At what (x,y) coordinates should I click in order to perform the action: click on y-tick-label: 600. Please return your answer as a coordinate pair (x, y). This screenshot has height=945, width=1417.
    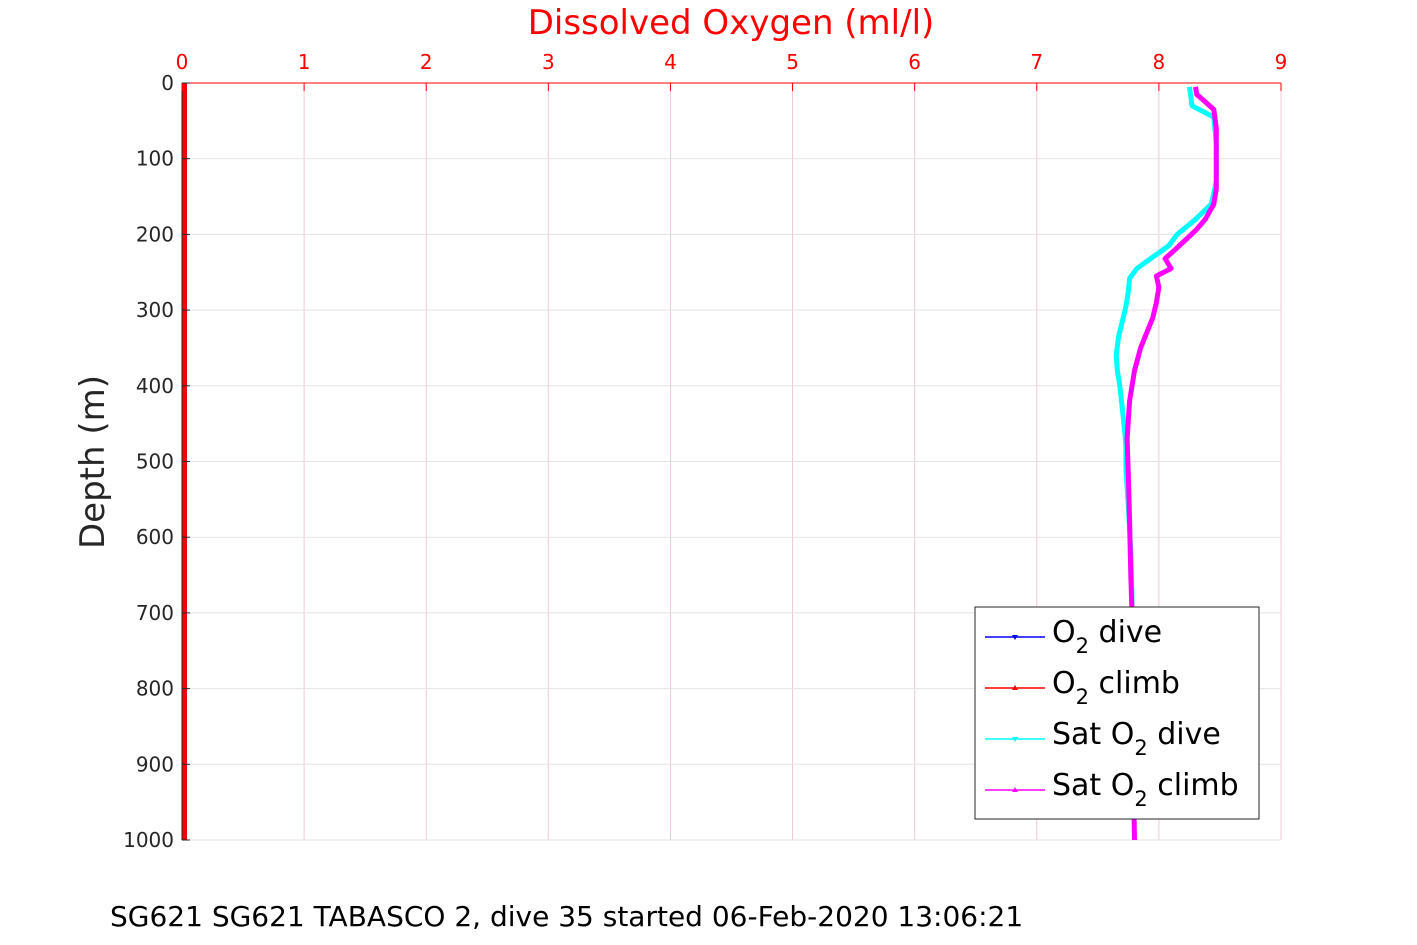
    Looking at the image, I should click on (155, 537).